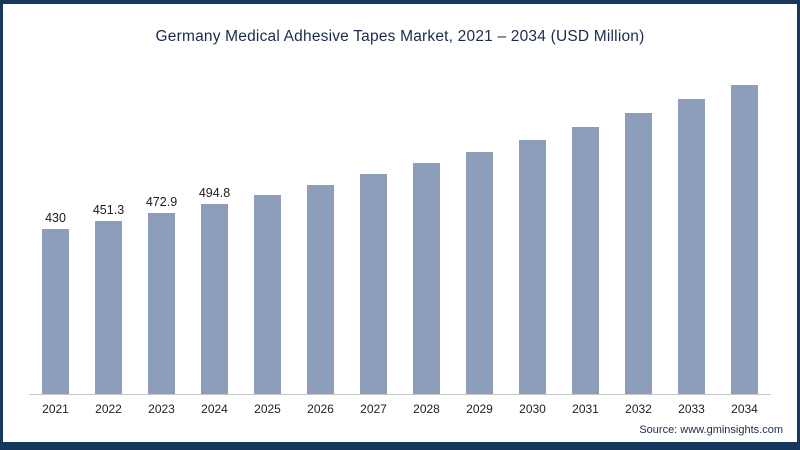 Image resolution: width=800 pixels, height=450 pixels. I want to click on data-label-2023: 472.9, so click(161, 201).